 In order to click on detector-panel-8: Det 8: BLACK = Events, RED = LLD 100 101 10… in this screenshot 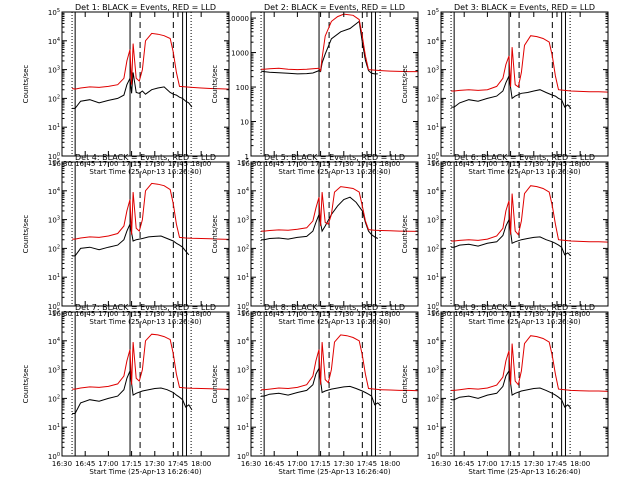, I will do `click(315, 389)`.